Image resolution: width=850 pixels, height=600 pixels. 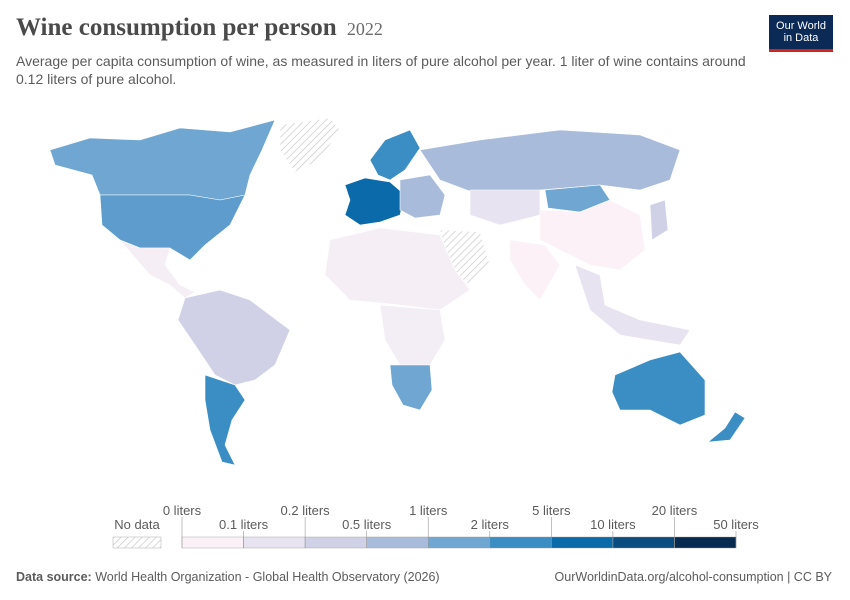 I want to click on title-text: Wine consumption per person, so click(x=176, y=27).